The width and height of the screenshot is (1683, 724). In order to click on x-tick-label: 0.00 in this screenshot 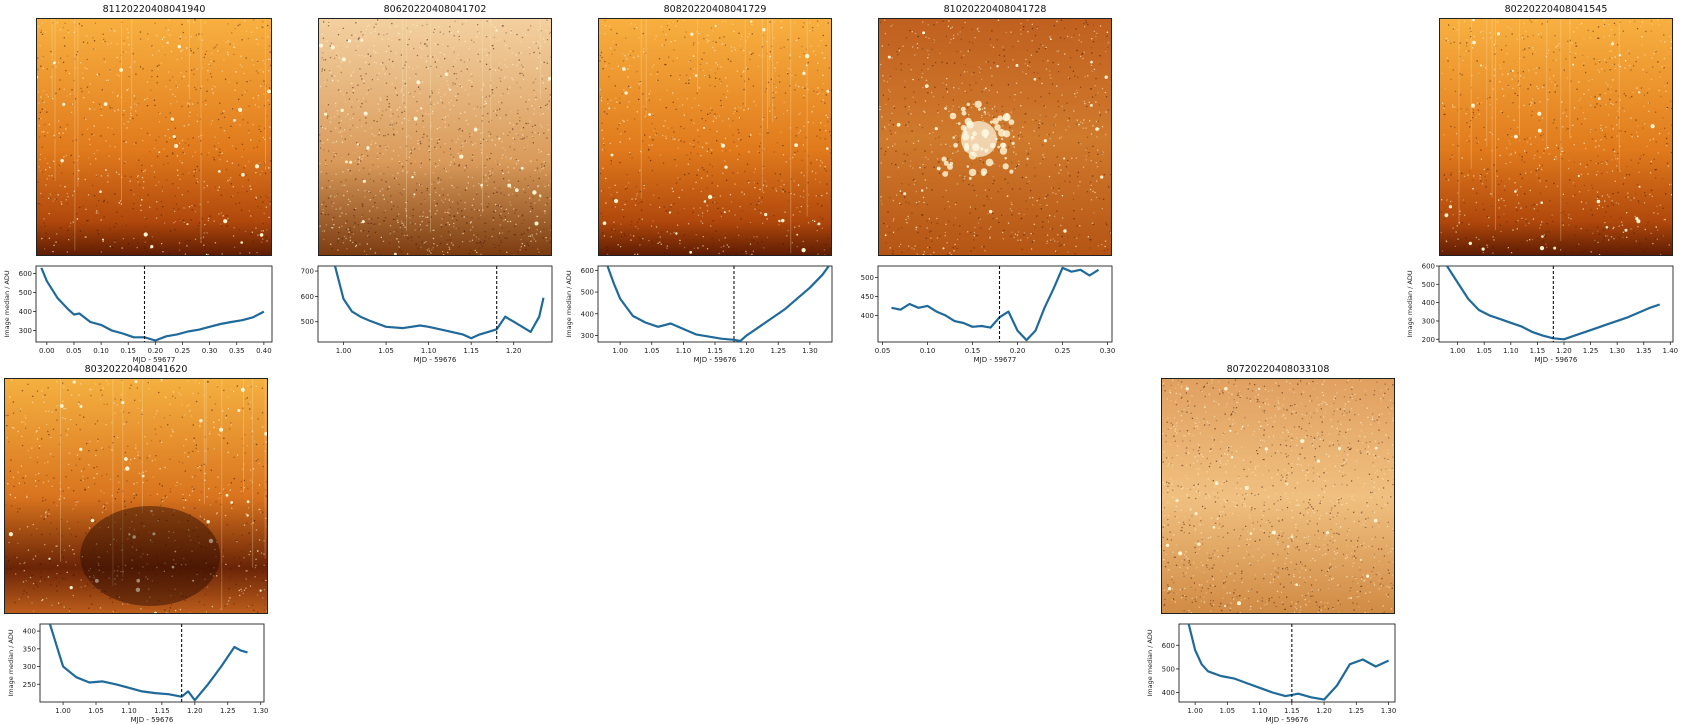, I will do `click(47, 351)`.